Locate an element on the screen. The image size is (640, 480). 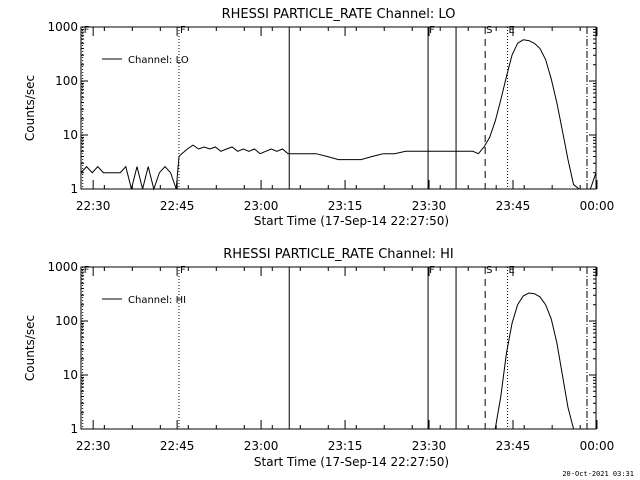
panel1-y-tick-label: 100 is located at coordinates (66, 81).